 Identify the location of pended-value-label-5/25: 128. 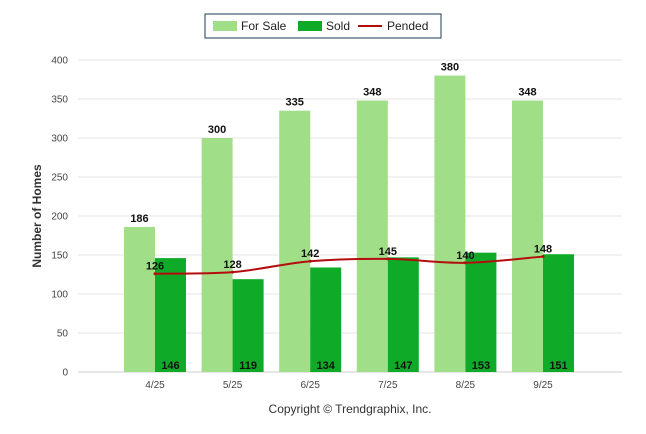
(232, 265).